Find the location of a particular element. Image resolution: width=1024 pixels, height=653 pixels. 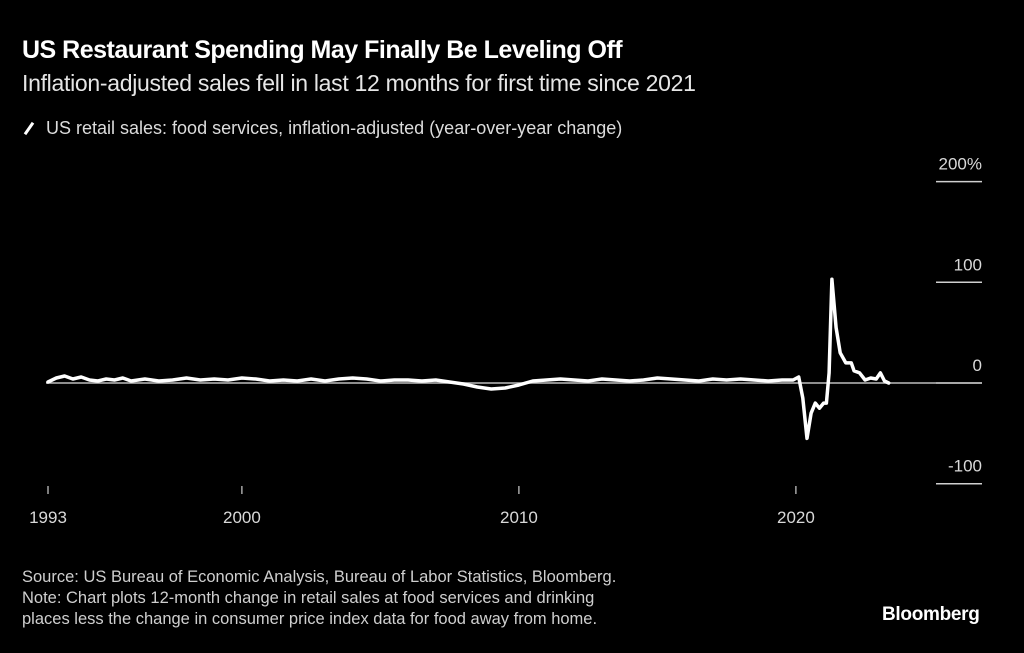

bloomberg-logo: Bloomberg is located at coordinates (931, 614).